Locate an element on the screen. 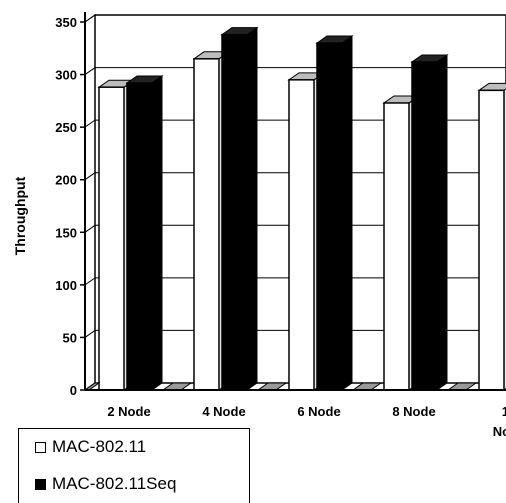 This screenshot has width=506, height=503. y-tick-label: 200 is located at coordinates (66, 180).